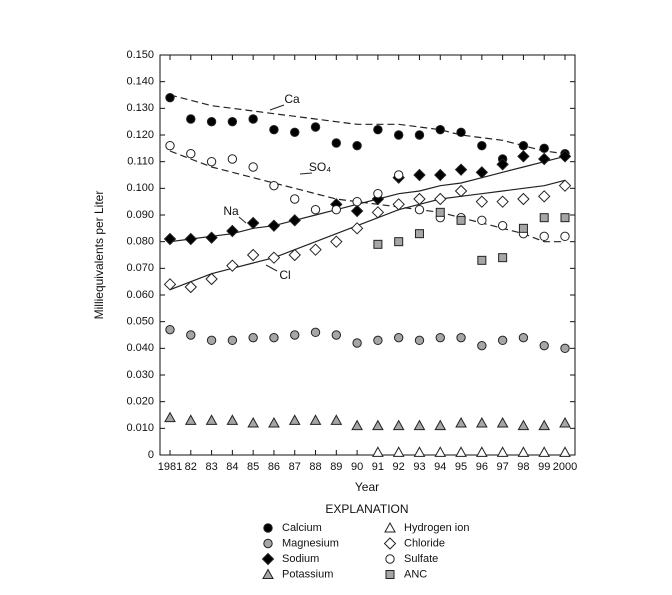 The height and width of the screenshot is (595, 672). Describe the element at coordinates (274, 467) in the screenshot. I see `x-tick-label: 86` at that location.